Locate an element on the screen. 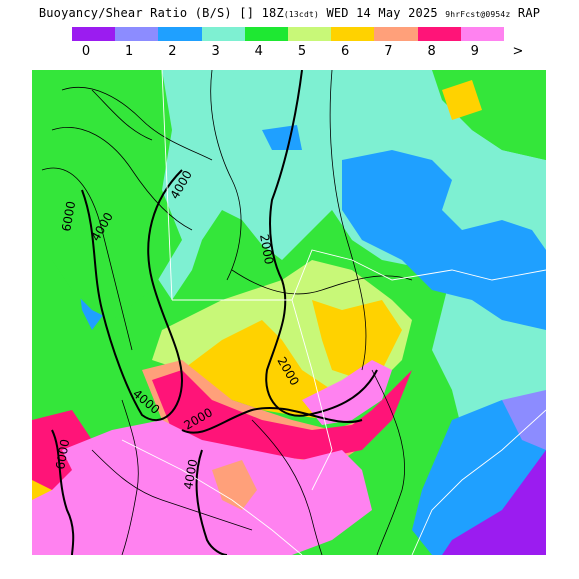 This screenshot has height=579, width=579. boundary-panhandle is located at coordinates (359, 275).